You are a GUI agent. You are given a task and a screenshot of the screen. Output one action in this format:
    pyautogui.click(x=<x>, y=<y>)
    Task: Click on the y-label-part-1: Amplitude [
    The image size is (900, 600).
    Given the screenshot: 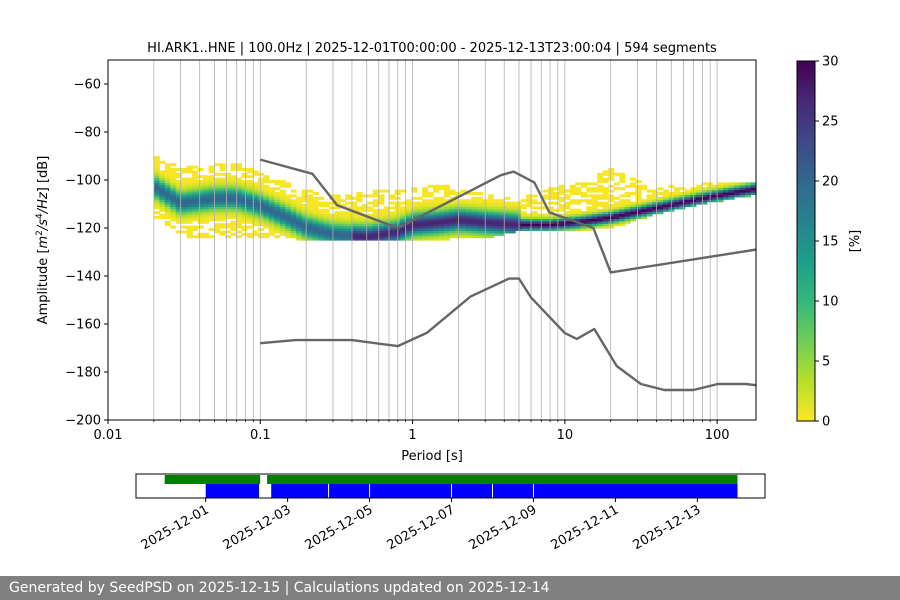 What is the action you would take?
    pyautogui.click(x=43, y=286)
    